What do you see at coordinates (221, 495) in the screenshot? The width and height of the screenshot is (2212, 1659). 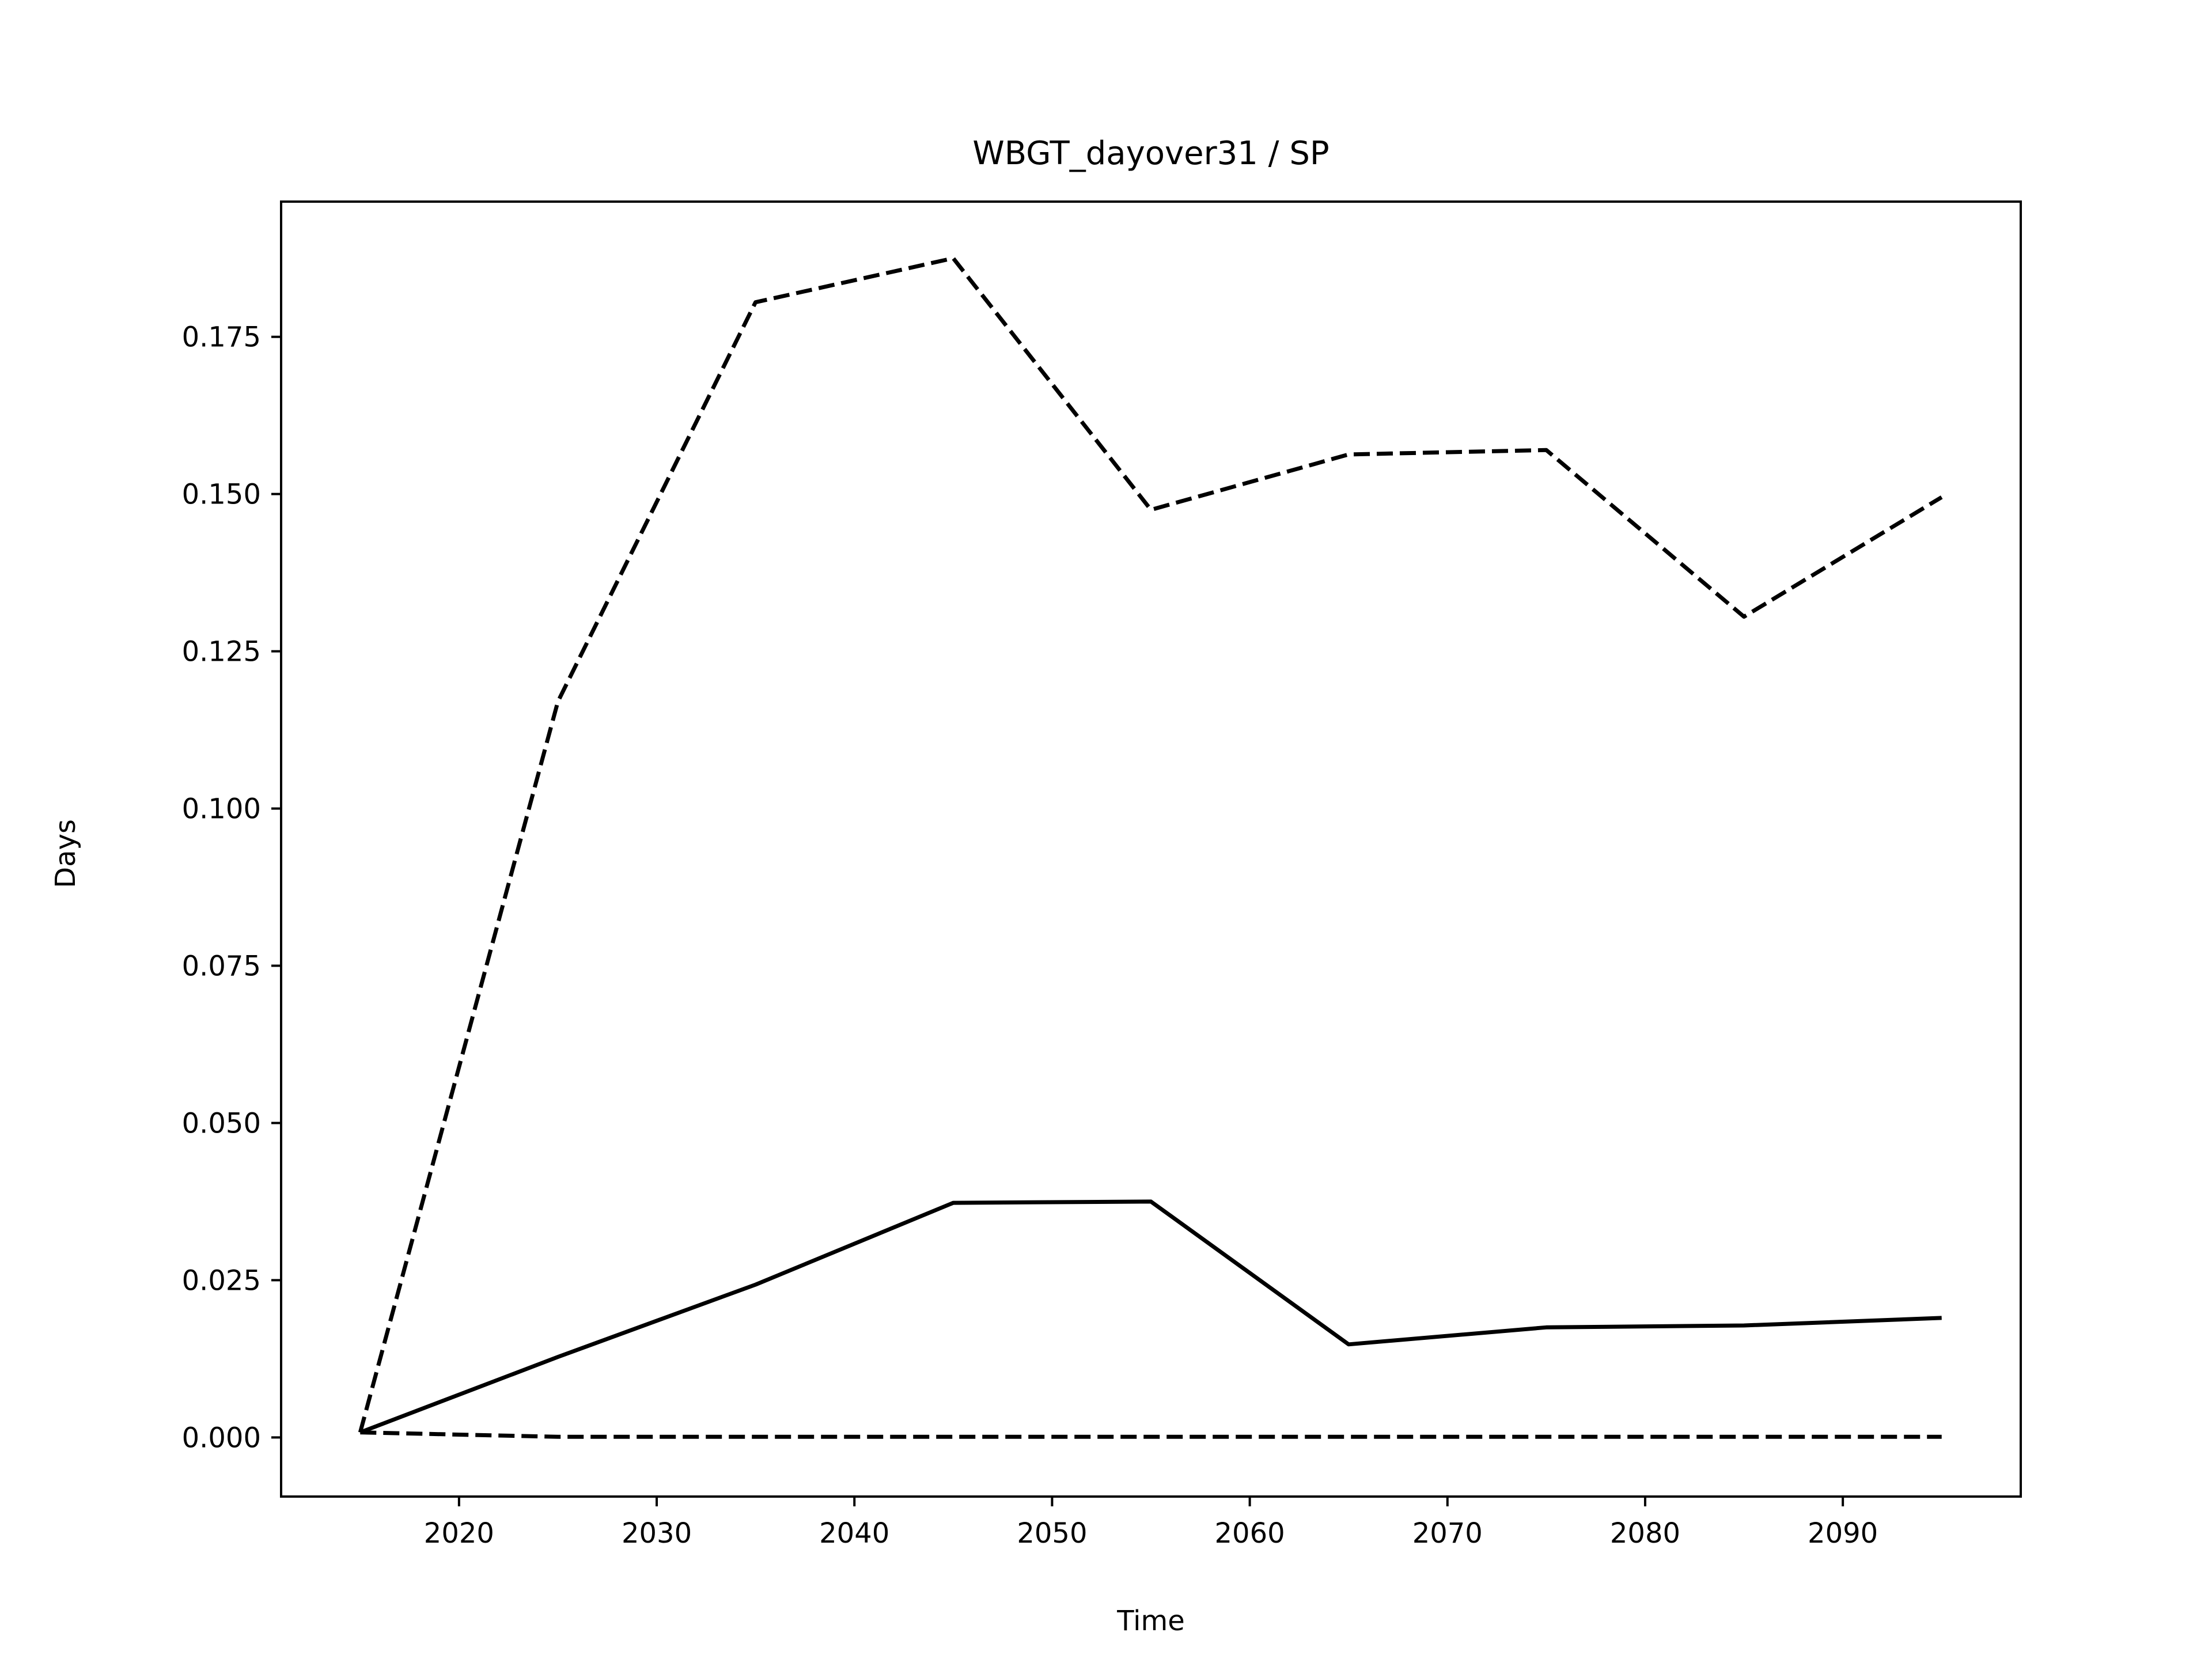 I see `y-tick-label: 0.150` at bounding box center [221, 495].